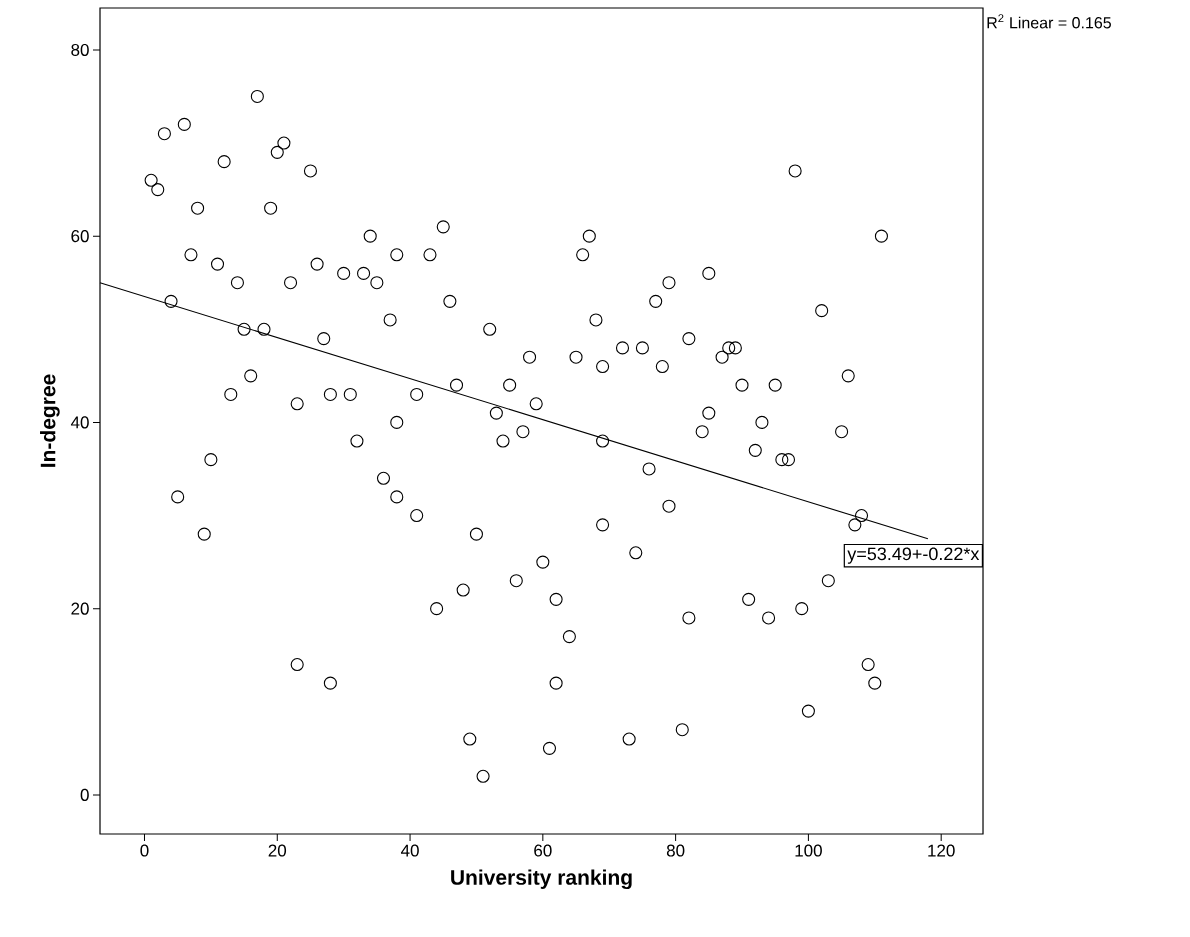 The height and width of the screenshot is (937, 1190). I want to click on x-tick-label: 20, so click(277, 850).